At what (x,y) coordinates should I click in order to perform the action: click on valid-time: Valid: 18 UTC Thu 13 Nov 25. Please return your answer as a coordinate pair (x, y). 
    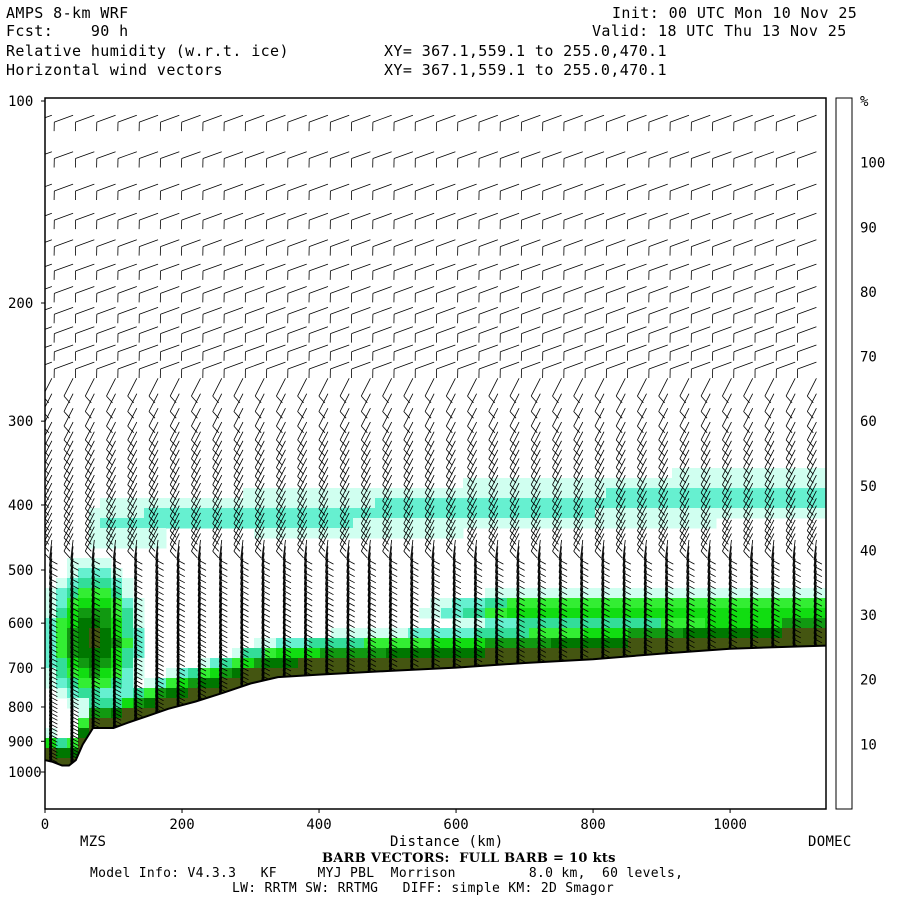
    Looking at the image, I should click on (719, 31).